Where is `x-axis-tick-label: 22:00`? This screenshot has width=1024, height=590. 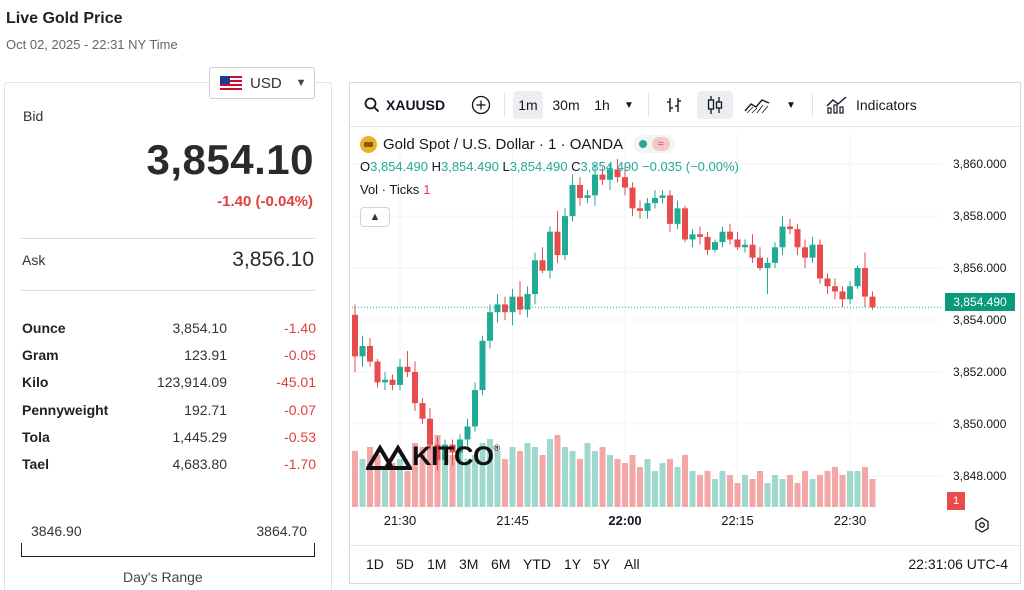
x-axis-tick-label: 22:00 is located at coordinates (624, 520).